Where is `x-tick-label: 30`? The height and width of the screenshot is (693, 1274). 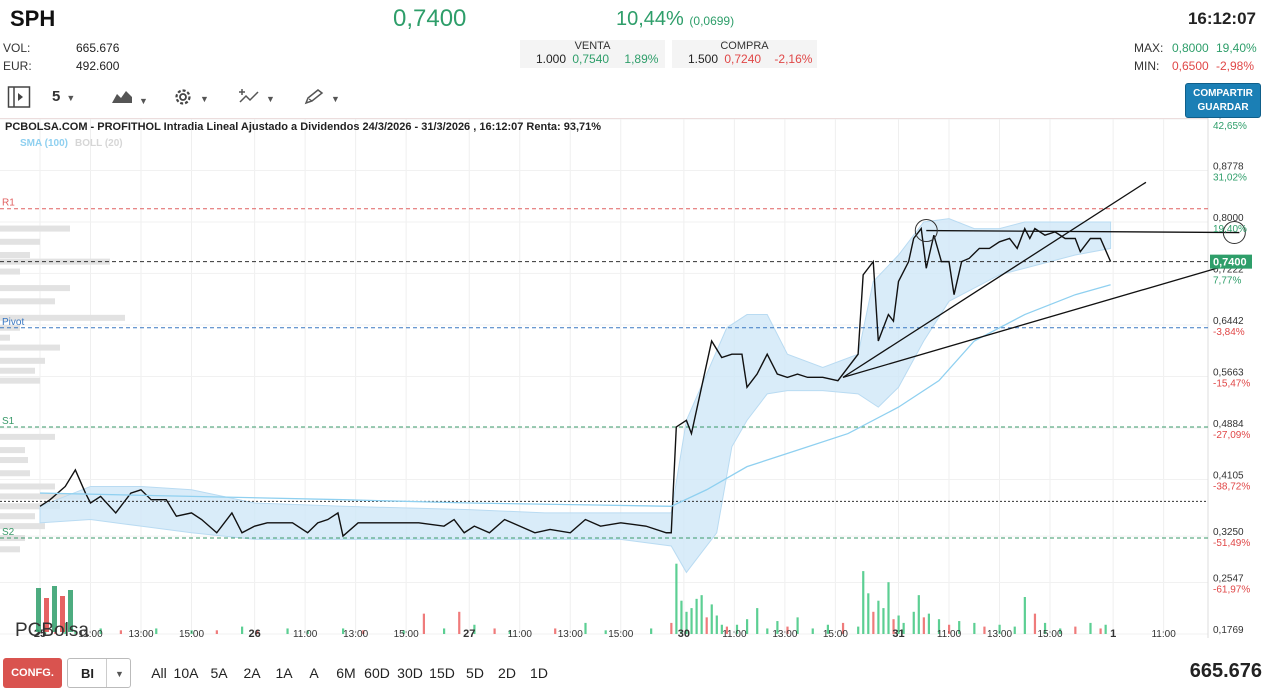
x-tick-label: 30 is located at coordinates (684, 633).